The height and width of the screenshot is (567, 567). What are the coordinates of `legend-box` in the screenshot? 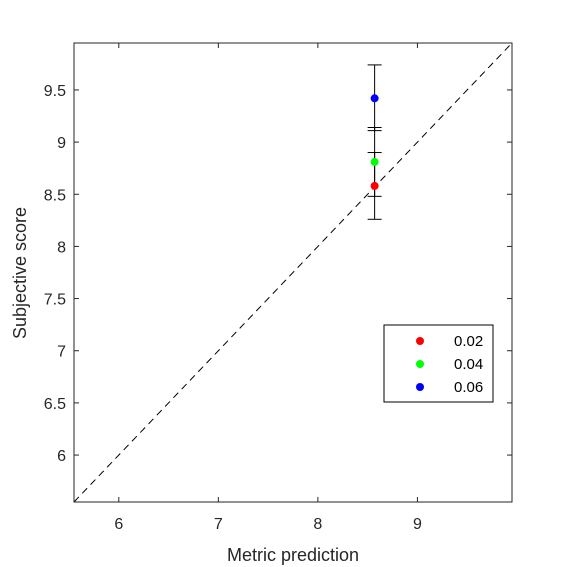 It's located at (438, 363).